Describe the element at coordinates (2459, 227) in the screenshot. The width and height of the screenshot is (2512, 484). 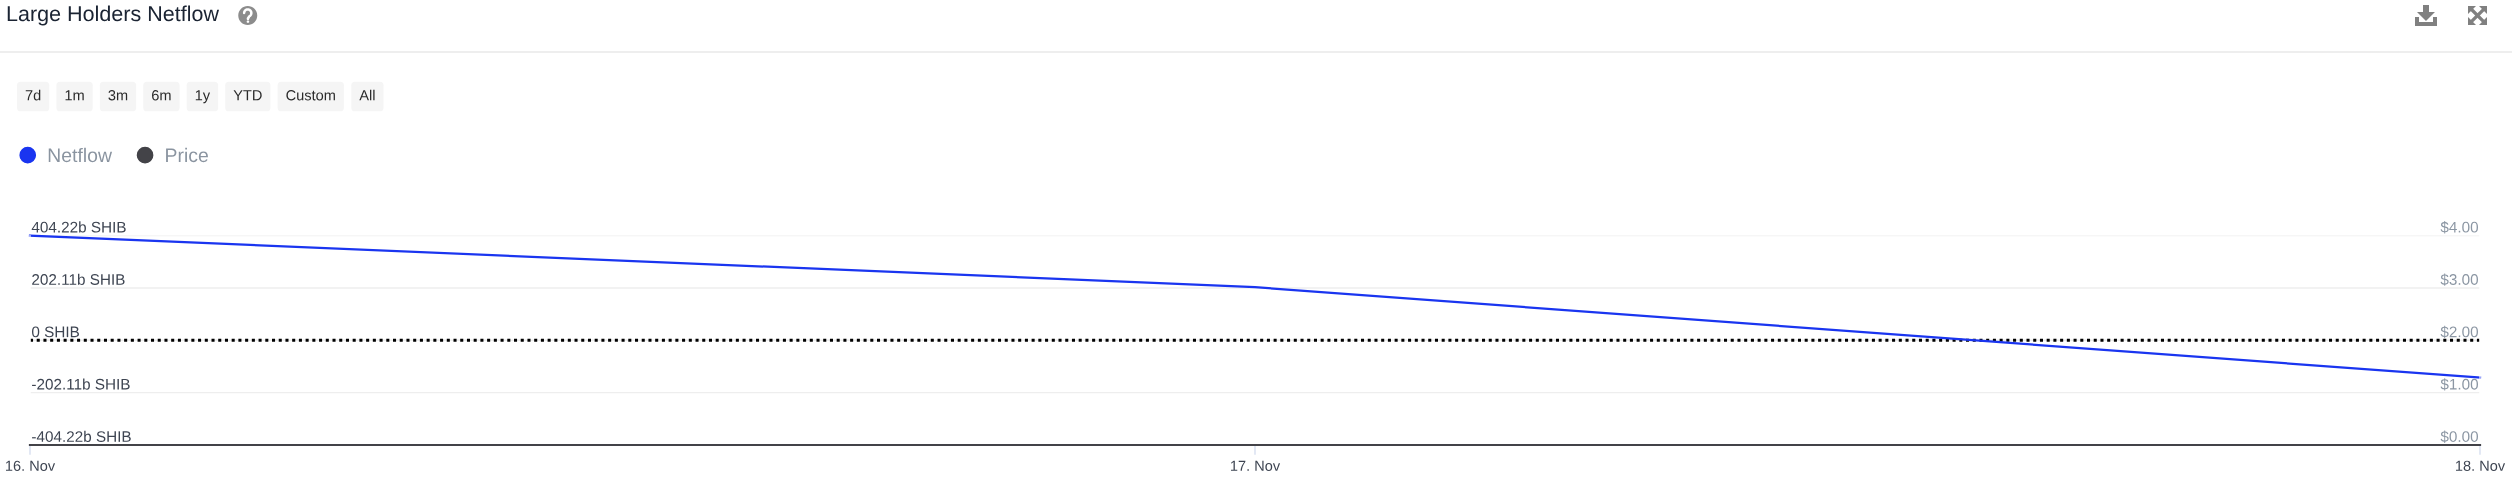
I see `y2-tick-label: $4.00` at that location.